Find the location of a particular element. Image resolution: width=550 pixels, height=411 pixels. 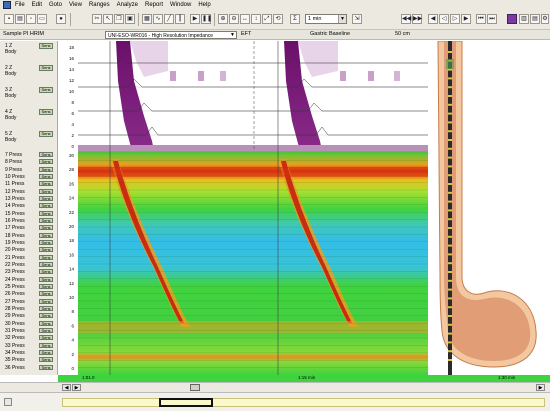

scroll-thumb is located at coordinates (195, 387).